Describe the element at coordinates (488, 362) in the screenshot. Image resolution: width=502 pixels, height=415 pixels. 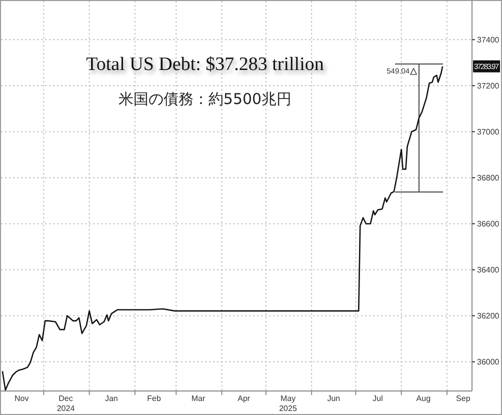
I see `y-tick-label: 36000` at that location.